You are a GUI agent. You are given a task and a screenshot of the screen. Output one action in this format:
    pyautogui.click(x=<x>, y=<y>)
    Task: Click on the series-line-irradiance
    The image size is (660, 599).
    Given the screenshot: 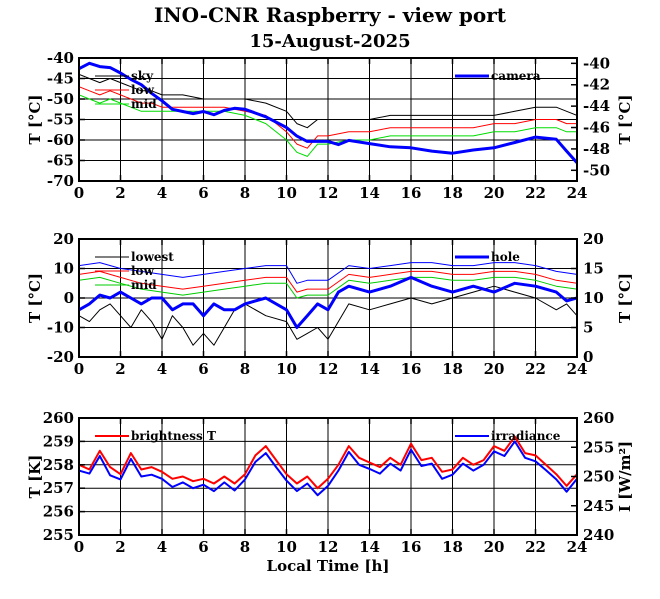 What is the action you would take?
    pyautogui.click(x=328, y=468)
    